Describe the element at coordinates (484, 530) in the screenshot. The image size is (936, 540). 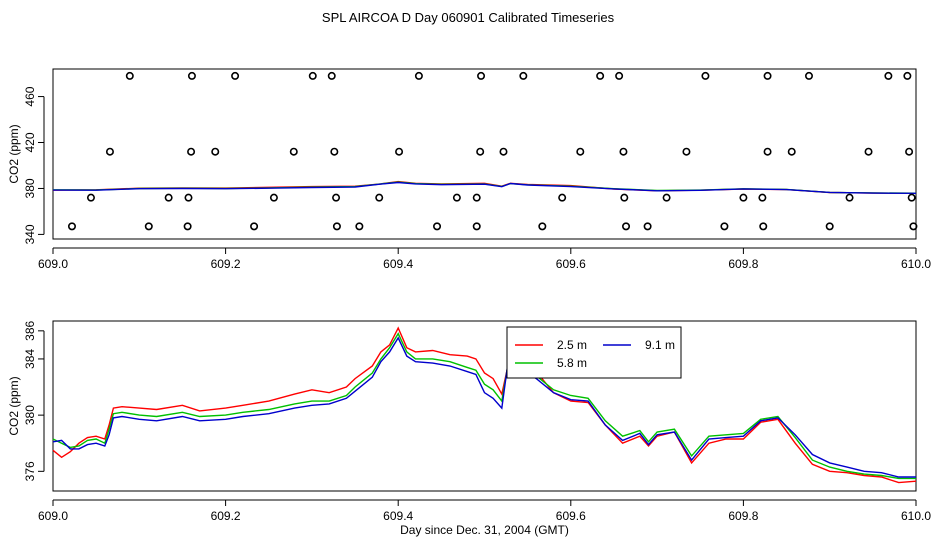
I see `x-axis-label: Day since Dec. 31, 2004 (GMT)` at that location.